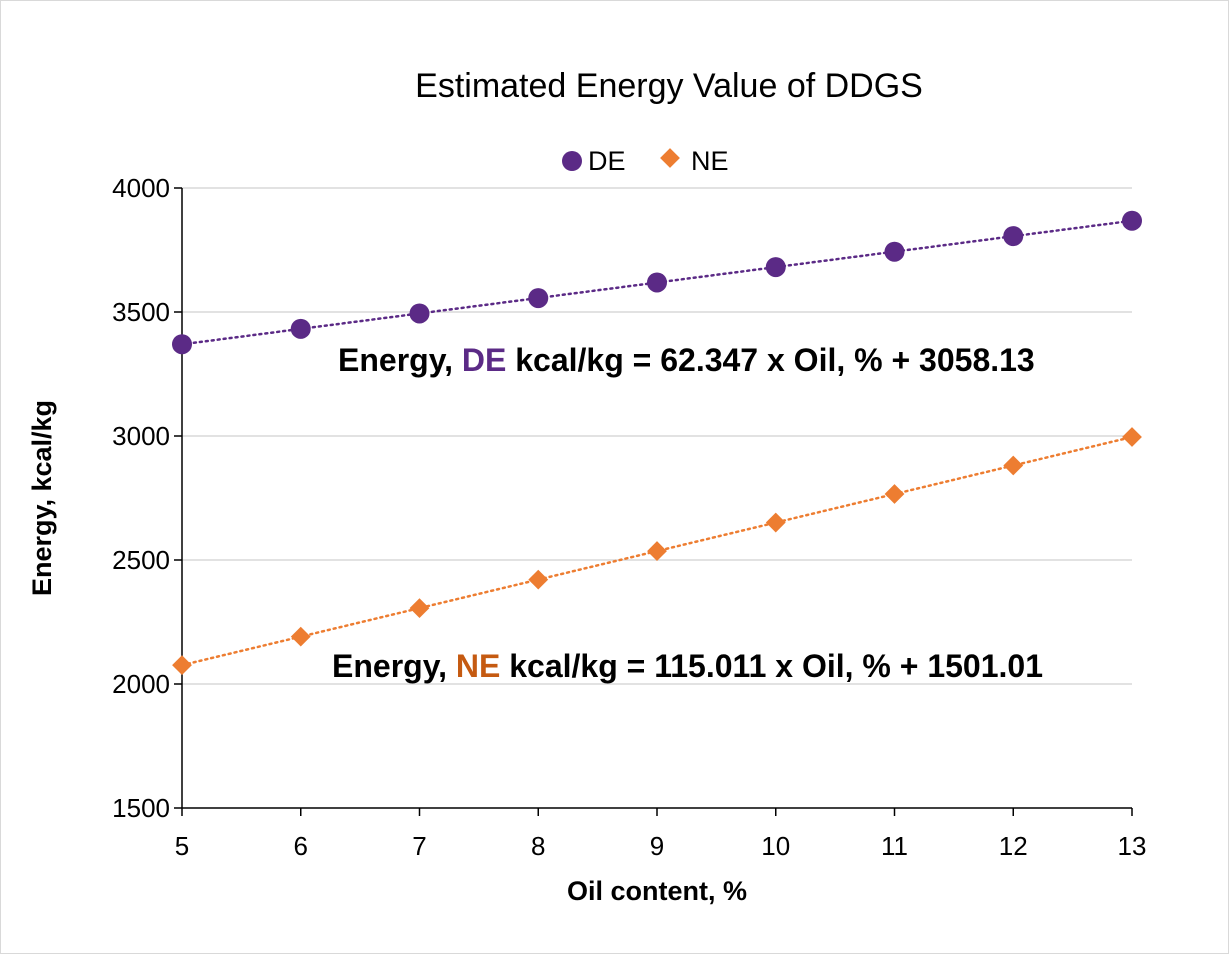  What do you see at coordinates (894, 846) in the screenshot?
I see `x-tick-label: 11` at bounding box center [894, 846].